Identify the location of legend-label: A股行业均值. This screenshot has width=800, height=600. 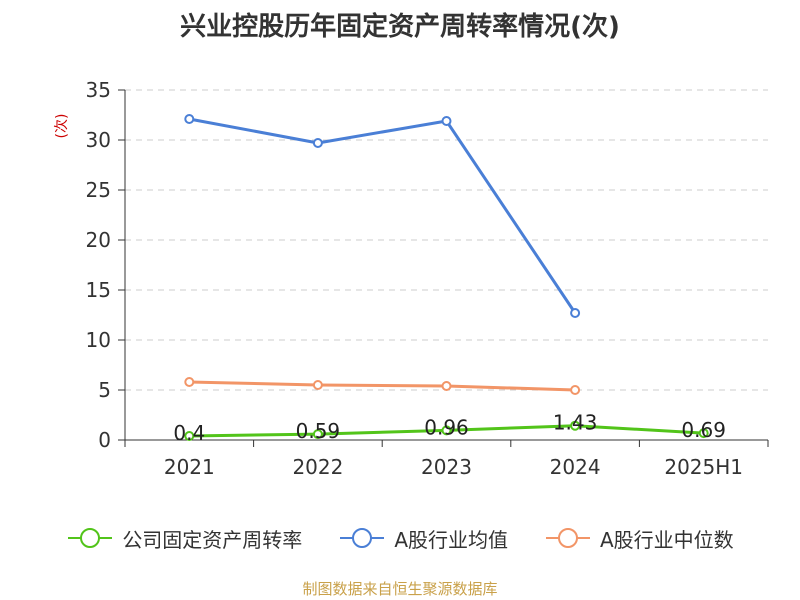
(451, 539).